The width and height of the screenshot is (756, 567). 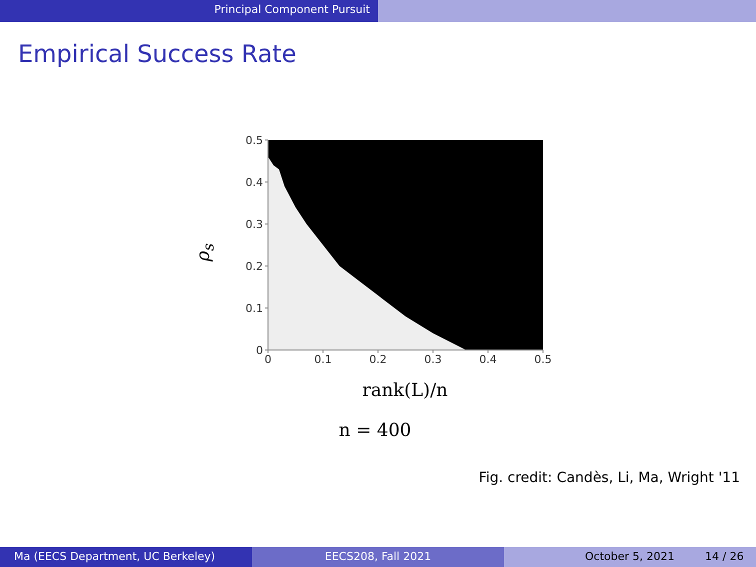 What do you see at coordinates (375, 430) in the screenshot?
I see `text: n = 400` at bounding box center [375, 430].